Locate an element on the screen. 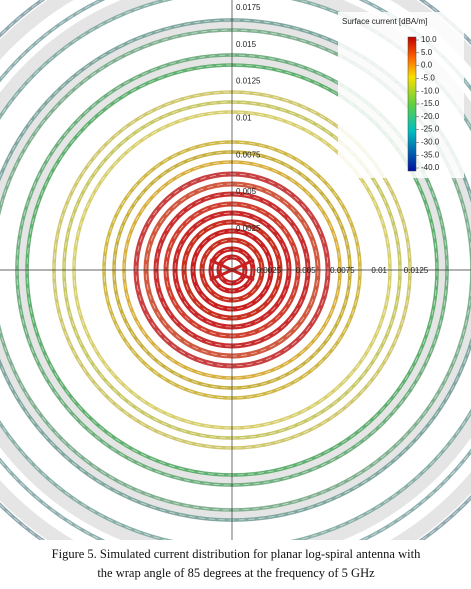 The width and height of the screenshot is (471, 589). legend-tick-label: -20.0 is located at coordinates (430, 116).